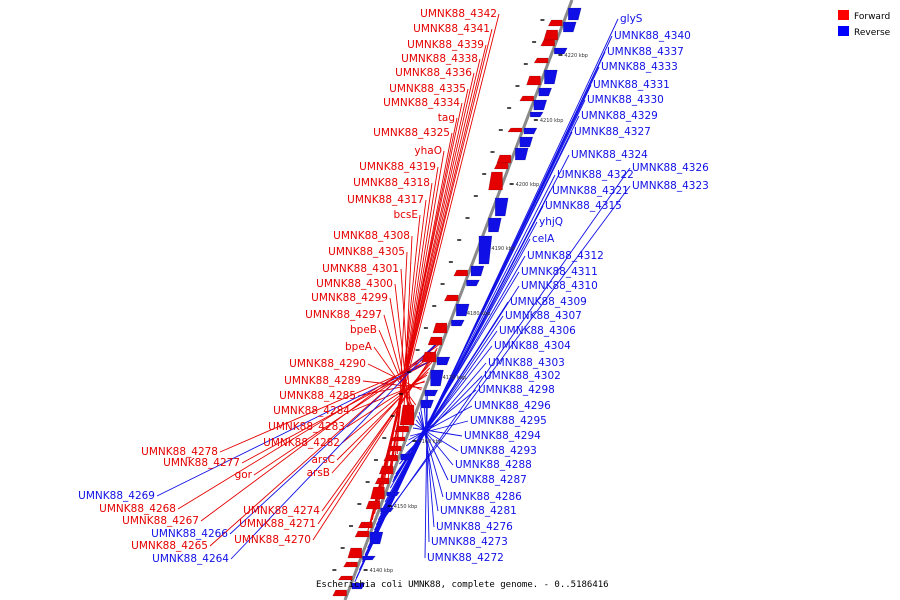  Describe the element at coordinates (445, 45) in the screenshot. I see `gene-label-left: UMNK88_4339` at that location.